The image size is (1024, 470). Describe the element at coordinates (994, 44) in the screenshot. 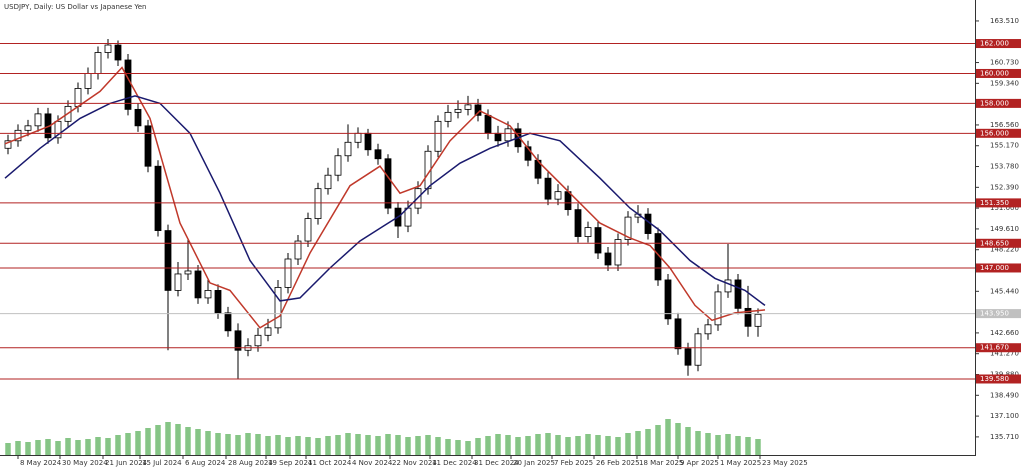

I see `level-label: 162.000` at that location.